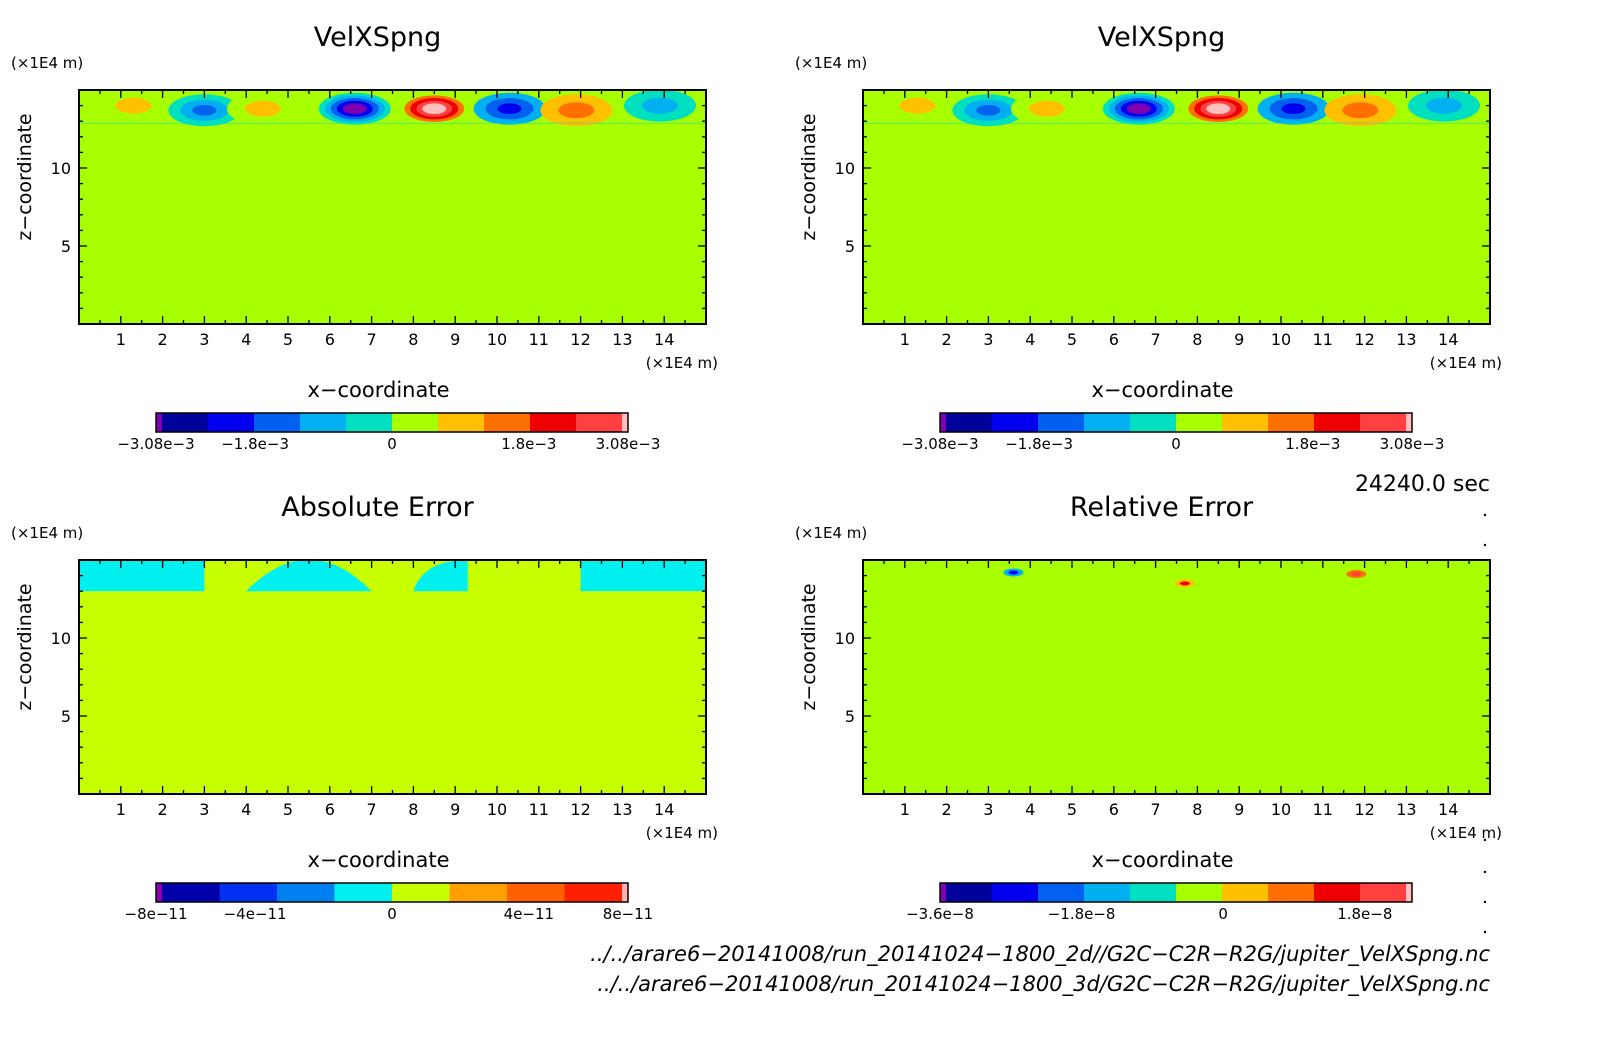 The width and height of the screenshot is (1604, 1054). Describe the element at coordinates (850, 716) in the screenshot. I see `y-tick-label: 5` at that location.